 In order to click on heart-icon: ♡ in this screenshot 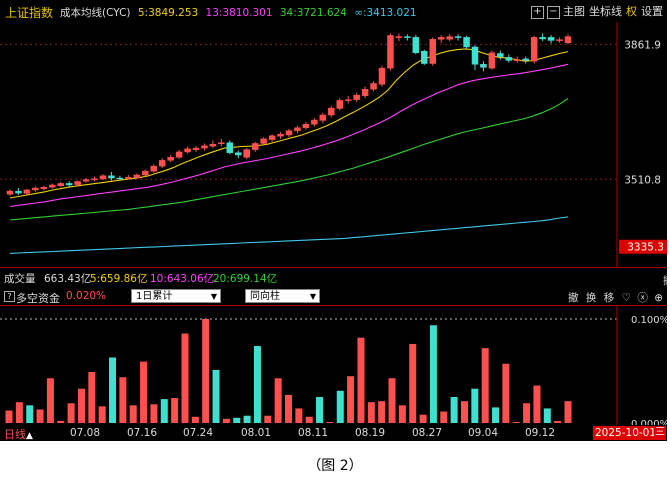, I will do `click(626, 298)`.